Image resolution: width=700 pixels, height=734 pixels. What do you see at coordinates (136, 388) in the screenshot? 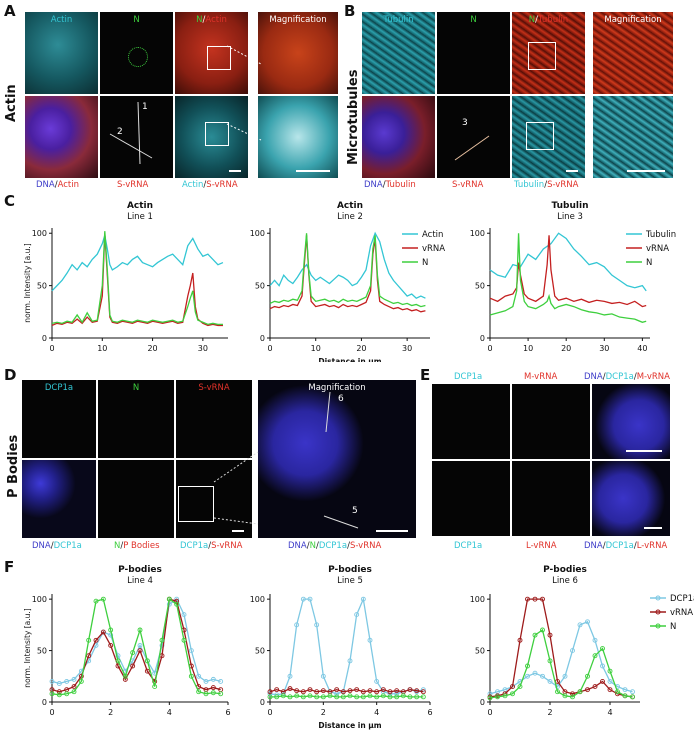
I see `panel-d-n-label: N` at bounding box center [136, 388].